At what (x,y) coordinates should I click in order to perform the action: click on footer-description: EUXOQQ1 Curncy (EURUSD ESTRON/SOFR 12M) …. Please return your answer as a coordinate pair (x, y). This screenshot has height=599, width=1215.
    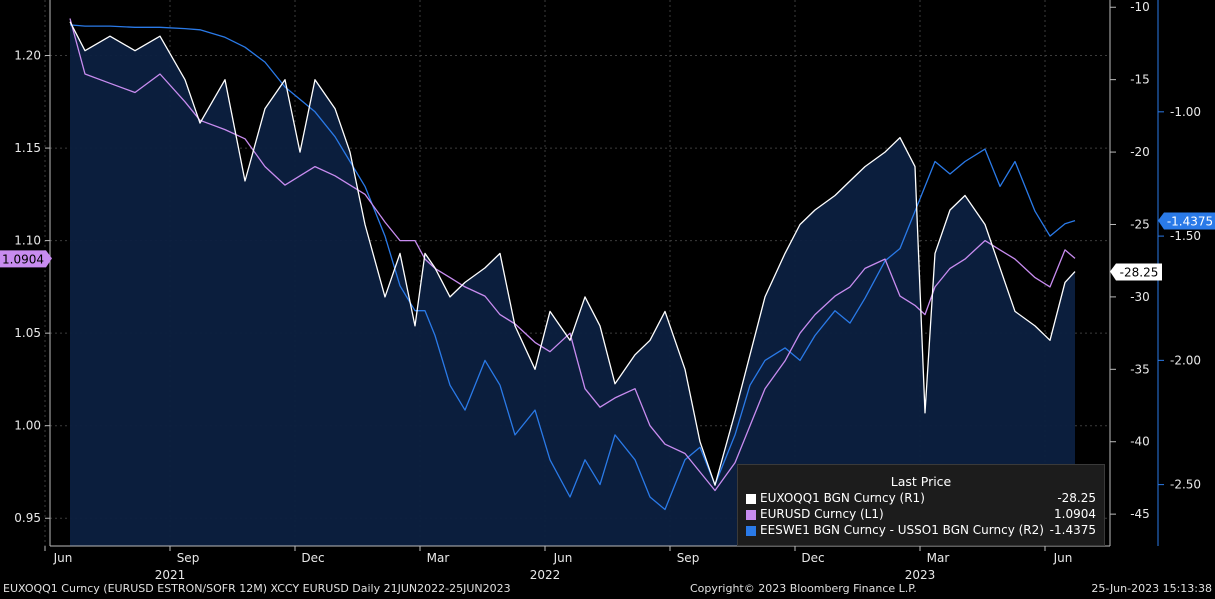
    Looking at the image, I should click on (257, 588).